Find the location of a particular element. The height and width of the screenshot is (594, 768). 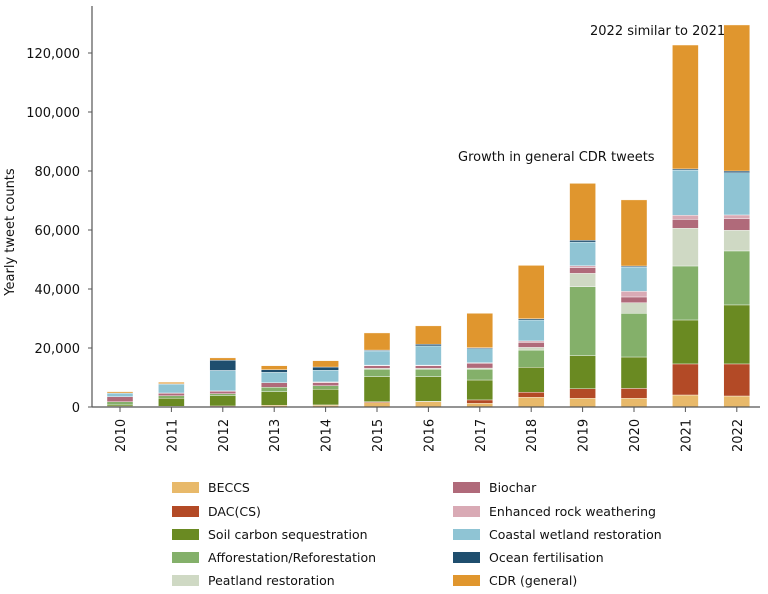

bar-segment-soil-carbon-sequestration-2022 is located at coordinates (736, 334).